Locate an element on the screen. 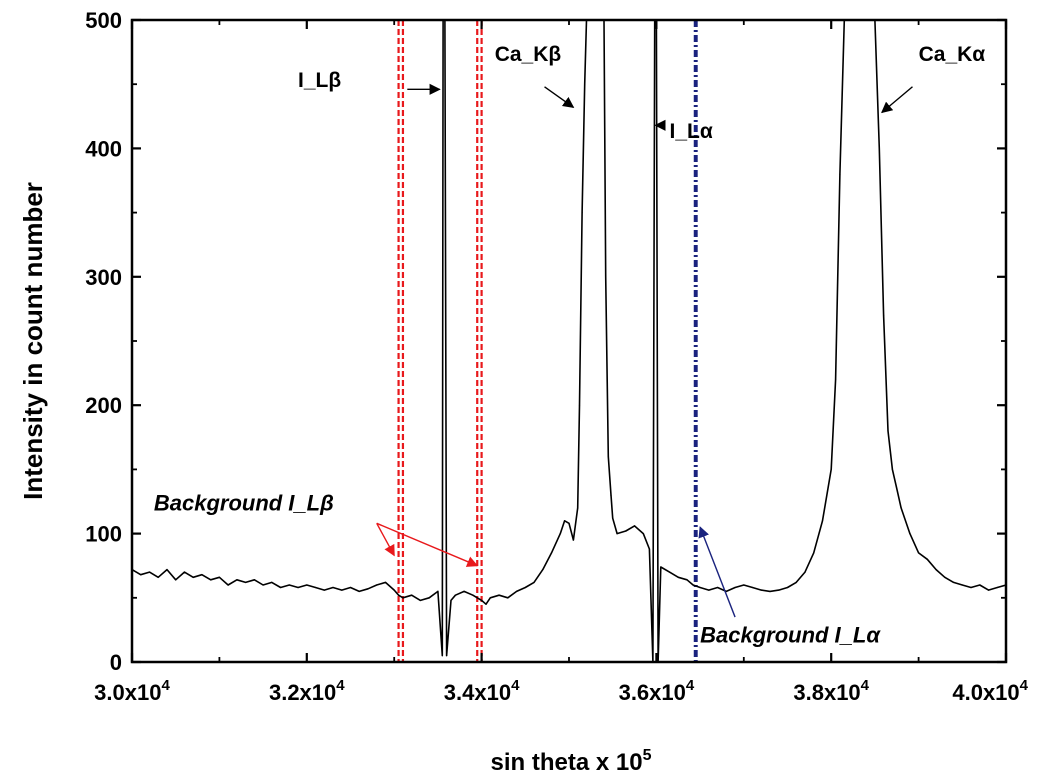 Image resolution: width=1063 pixels, height=784 pixels. y-axis-title: Intensity in count number is located at coordinates (33, 341).